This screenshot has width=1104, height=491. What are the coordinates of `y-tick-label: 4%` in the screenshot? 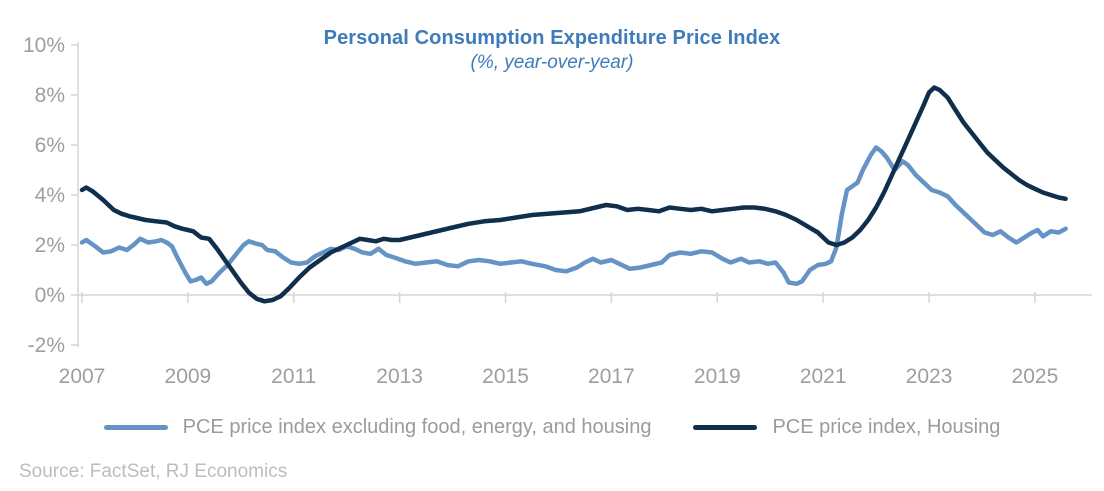 It's located at (50, 195).